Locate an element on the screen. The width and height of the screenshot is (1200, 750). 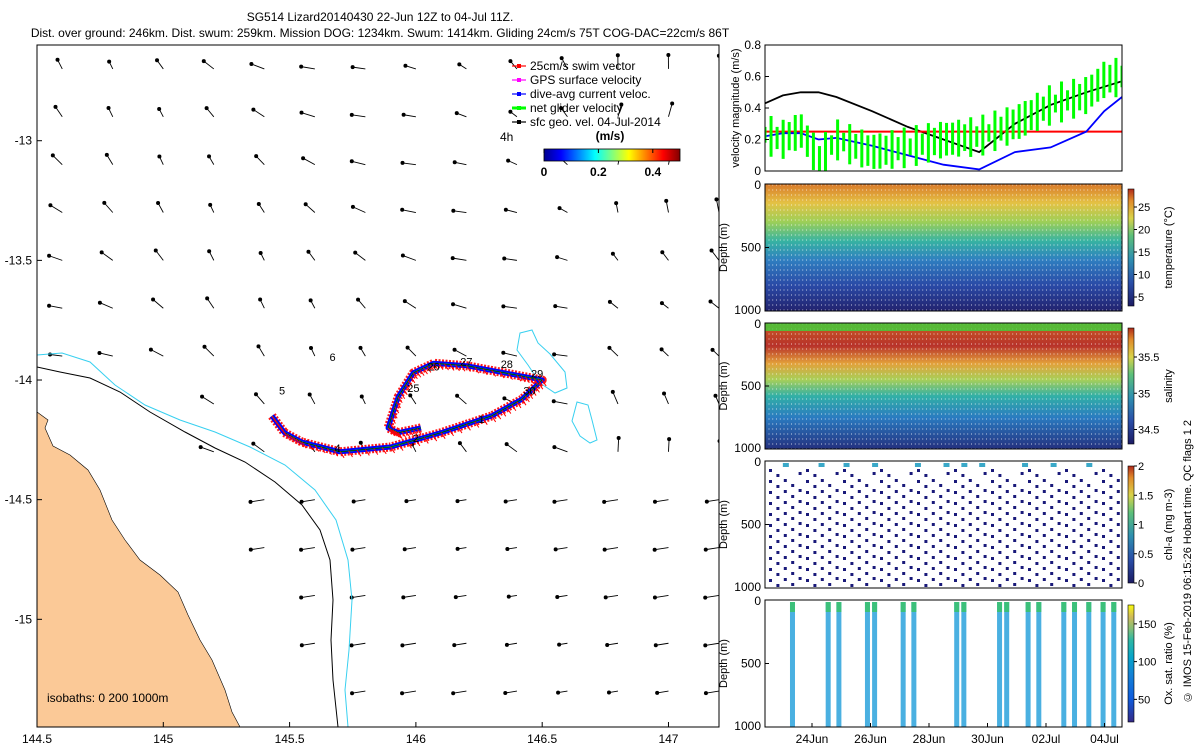
map-x-tick-labels: 144.5 145 145.5 146 146.5 147 is located at coordinates (350, 734).